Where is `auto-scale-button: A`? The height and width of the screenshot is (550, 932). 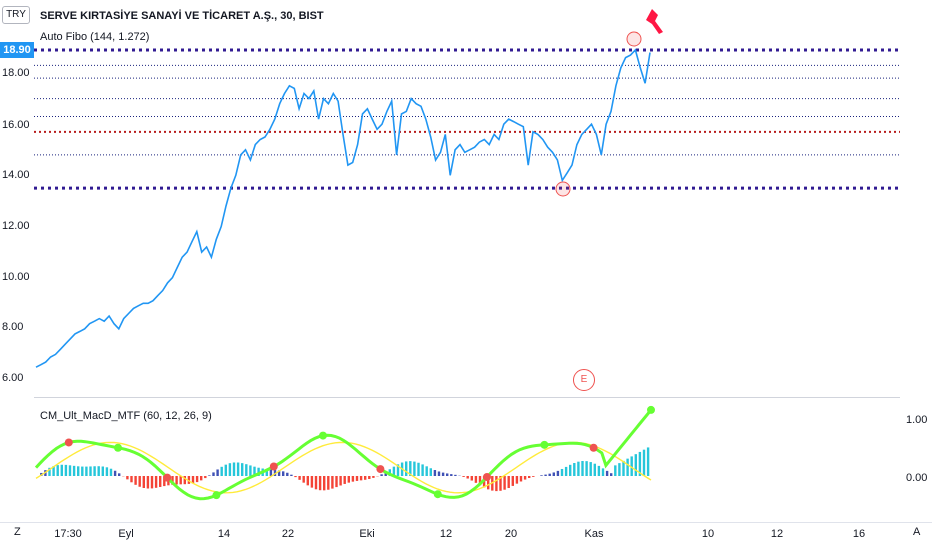 auto-scale-button: A is located at coordinates (917, 532).